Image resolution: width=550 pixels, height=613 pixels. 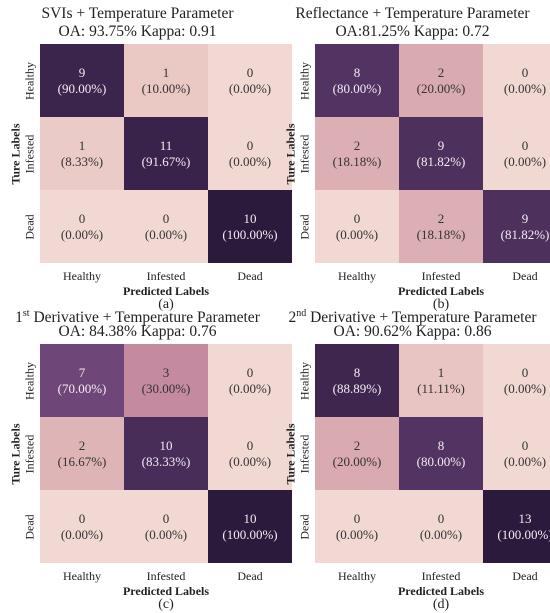 What do you see at coordinates (357, 88) in the screenshot?
I see `cell-percent: (80.00%)` at bounding box center [357, 88].